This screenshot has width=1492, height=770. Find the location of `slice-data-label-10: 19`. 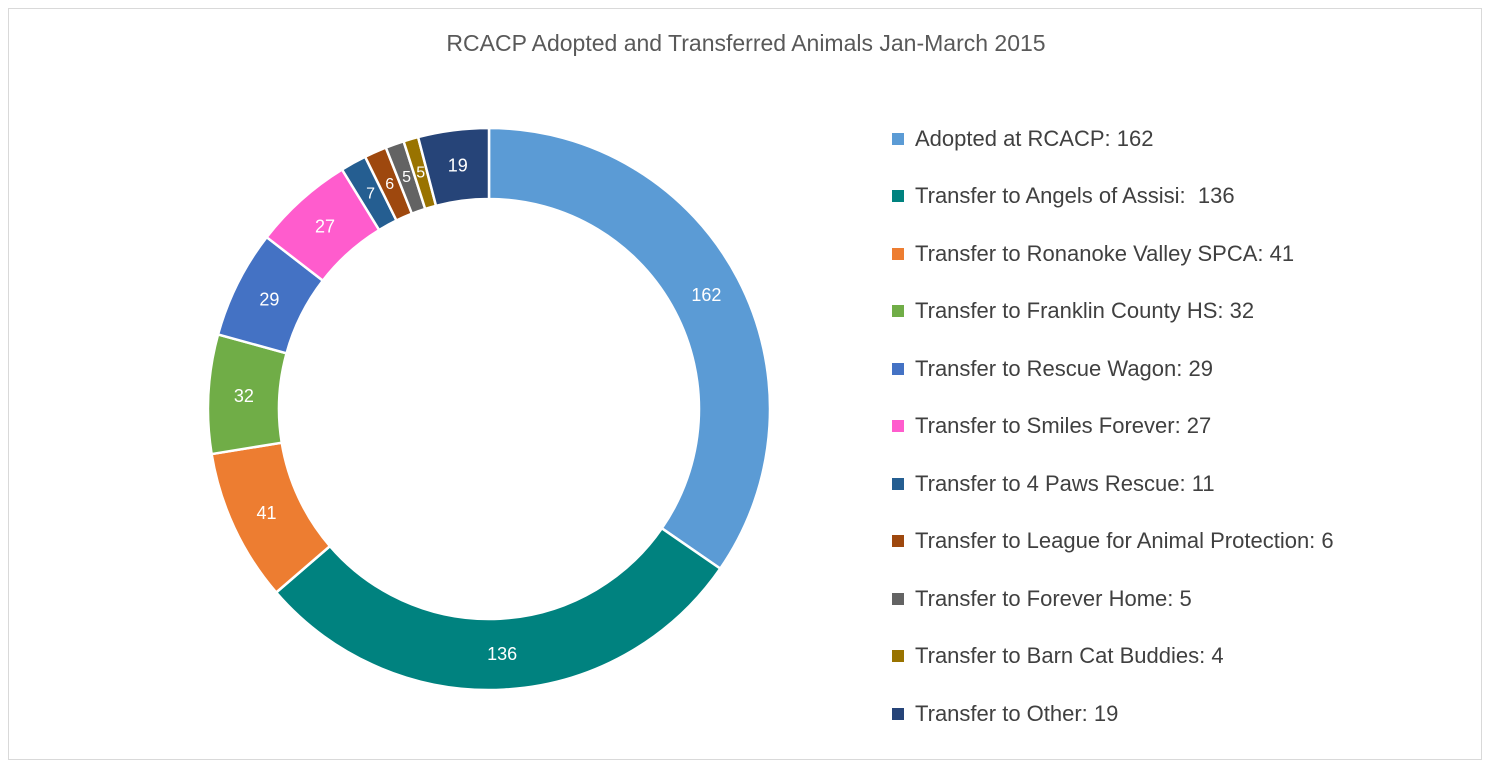

slice-data-label-10: 19 is located at coordinates (458, 165).